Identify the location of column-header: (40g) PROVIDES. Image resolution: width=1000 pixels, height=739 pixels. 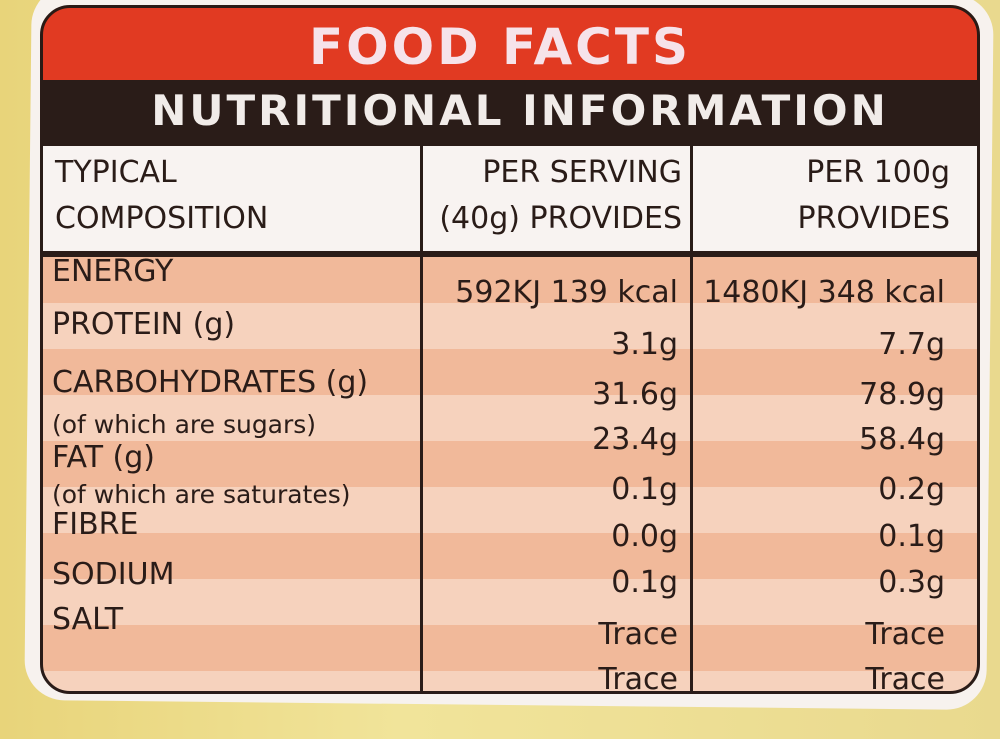
(560, 218).